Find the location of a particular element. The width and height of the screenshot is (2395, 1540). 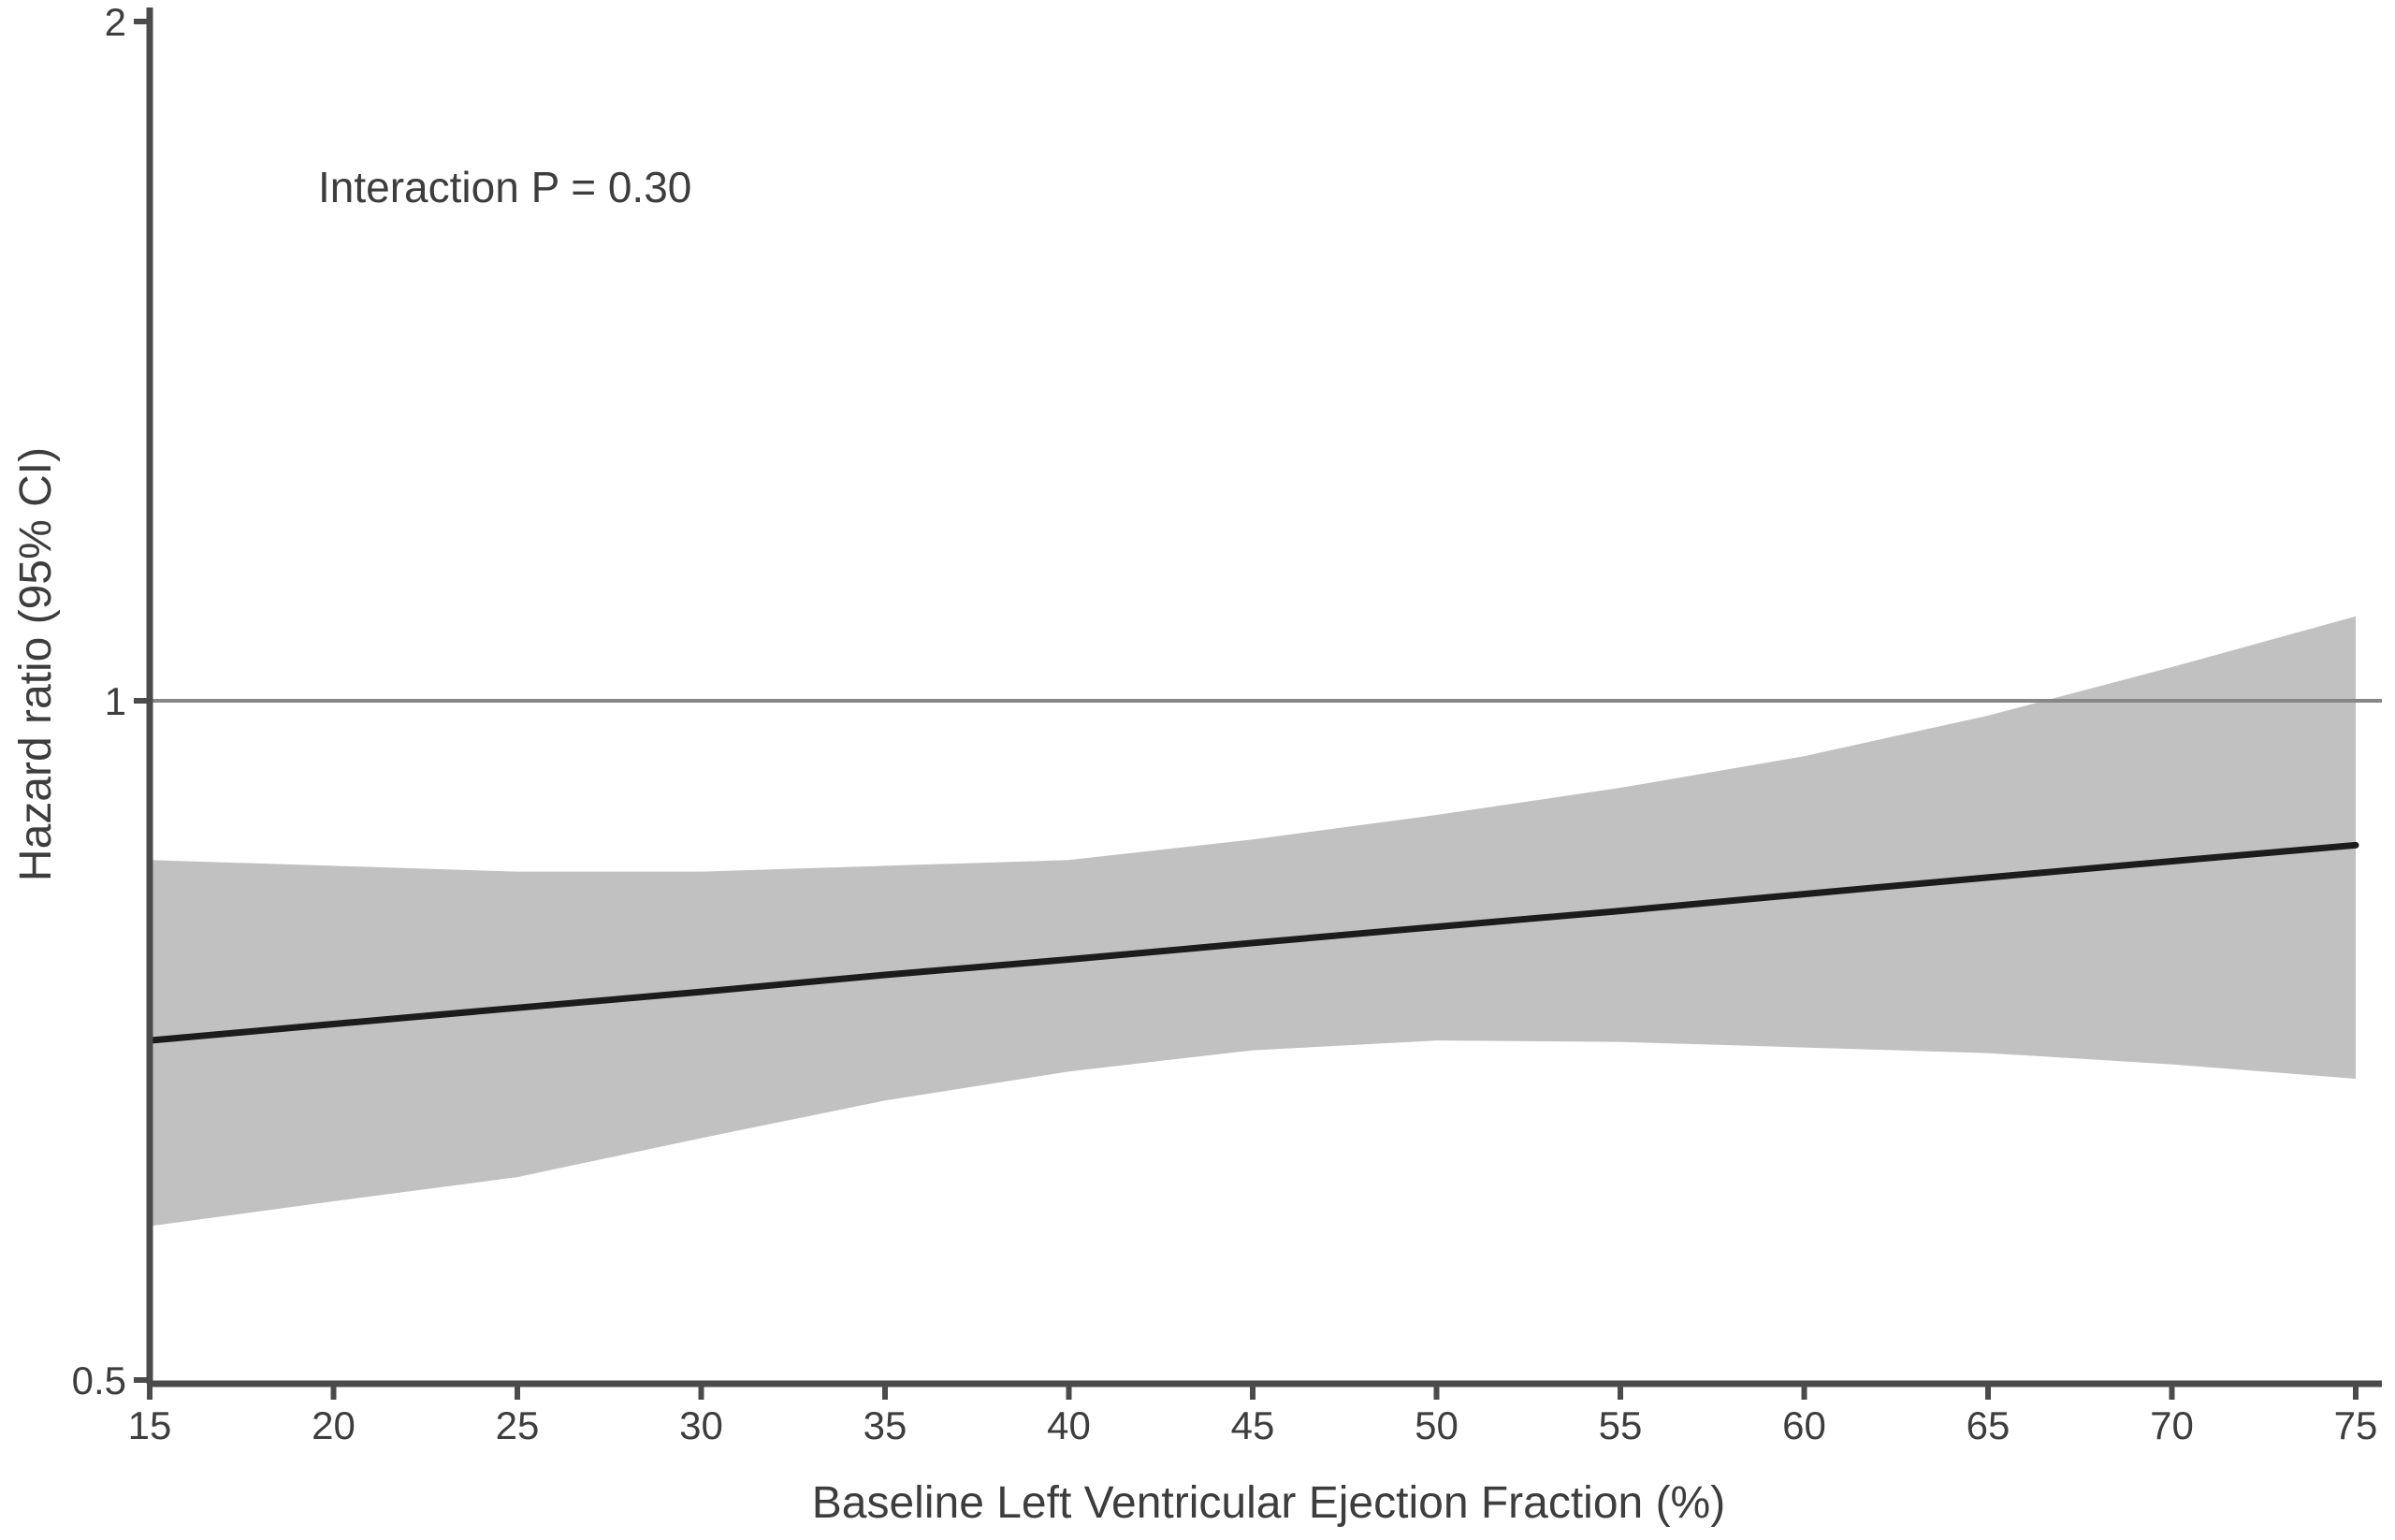

x-axis-tick-labels: 15 20 25 30 35 40 45 50 55 60 65 70 75 is located at coordinates (1253, 1425).